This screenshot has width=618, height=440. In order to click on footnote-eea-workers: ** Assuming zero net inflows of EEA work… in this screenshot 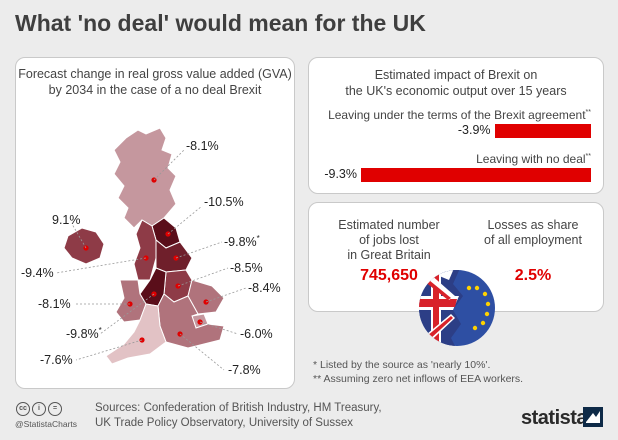, I will do `click(418, 379)`.